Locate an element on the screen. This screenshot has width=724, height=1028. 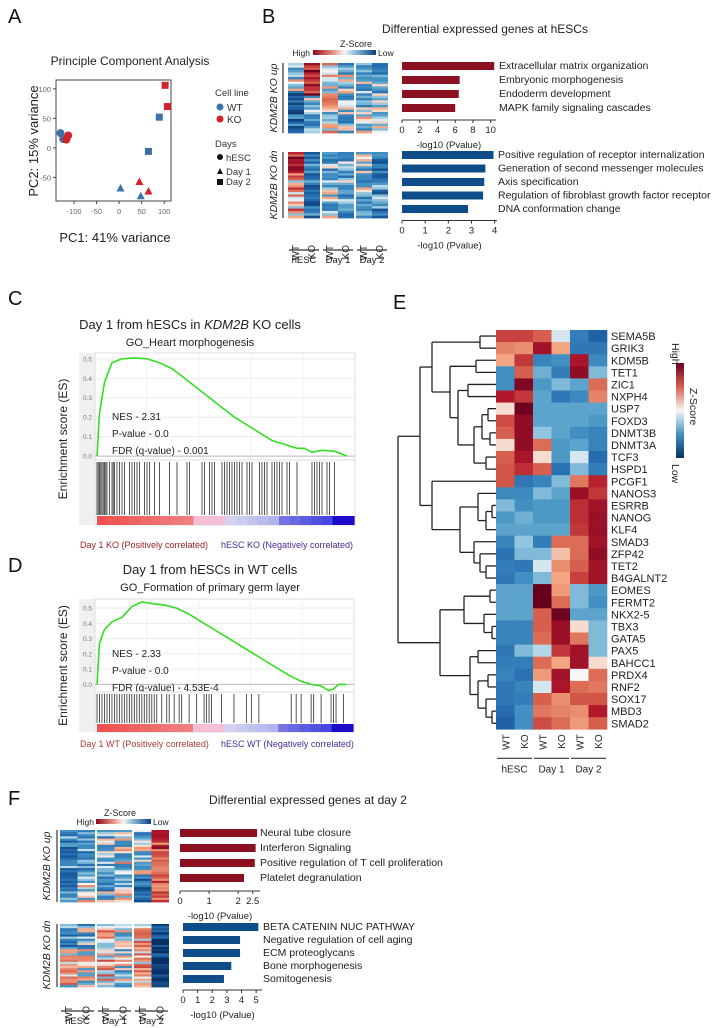
b-up-x-tick-label: 4 is located at coordinates (437, 130).